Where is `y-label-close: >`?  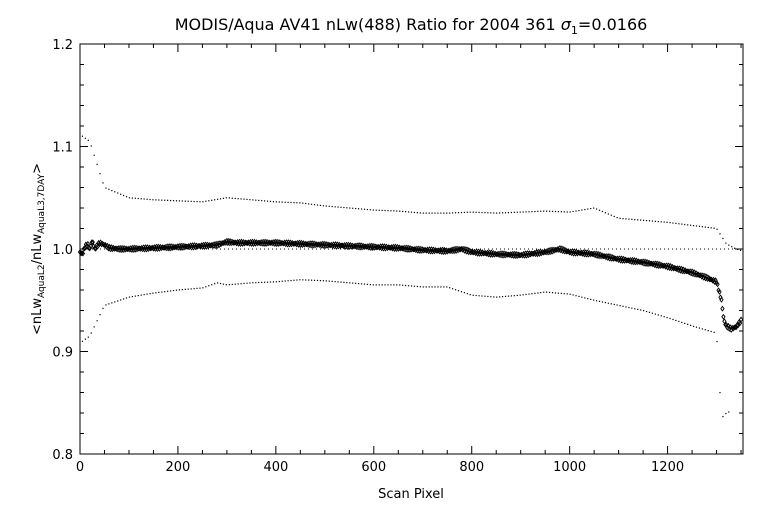
y-label-close: > is located at coordinates (37, 168).